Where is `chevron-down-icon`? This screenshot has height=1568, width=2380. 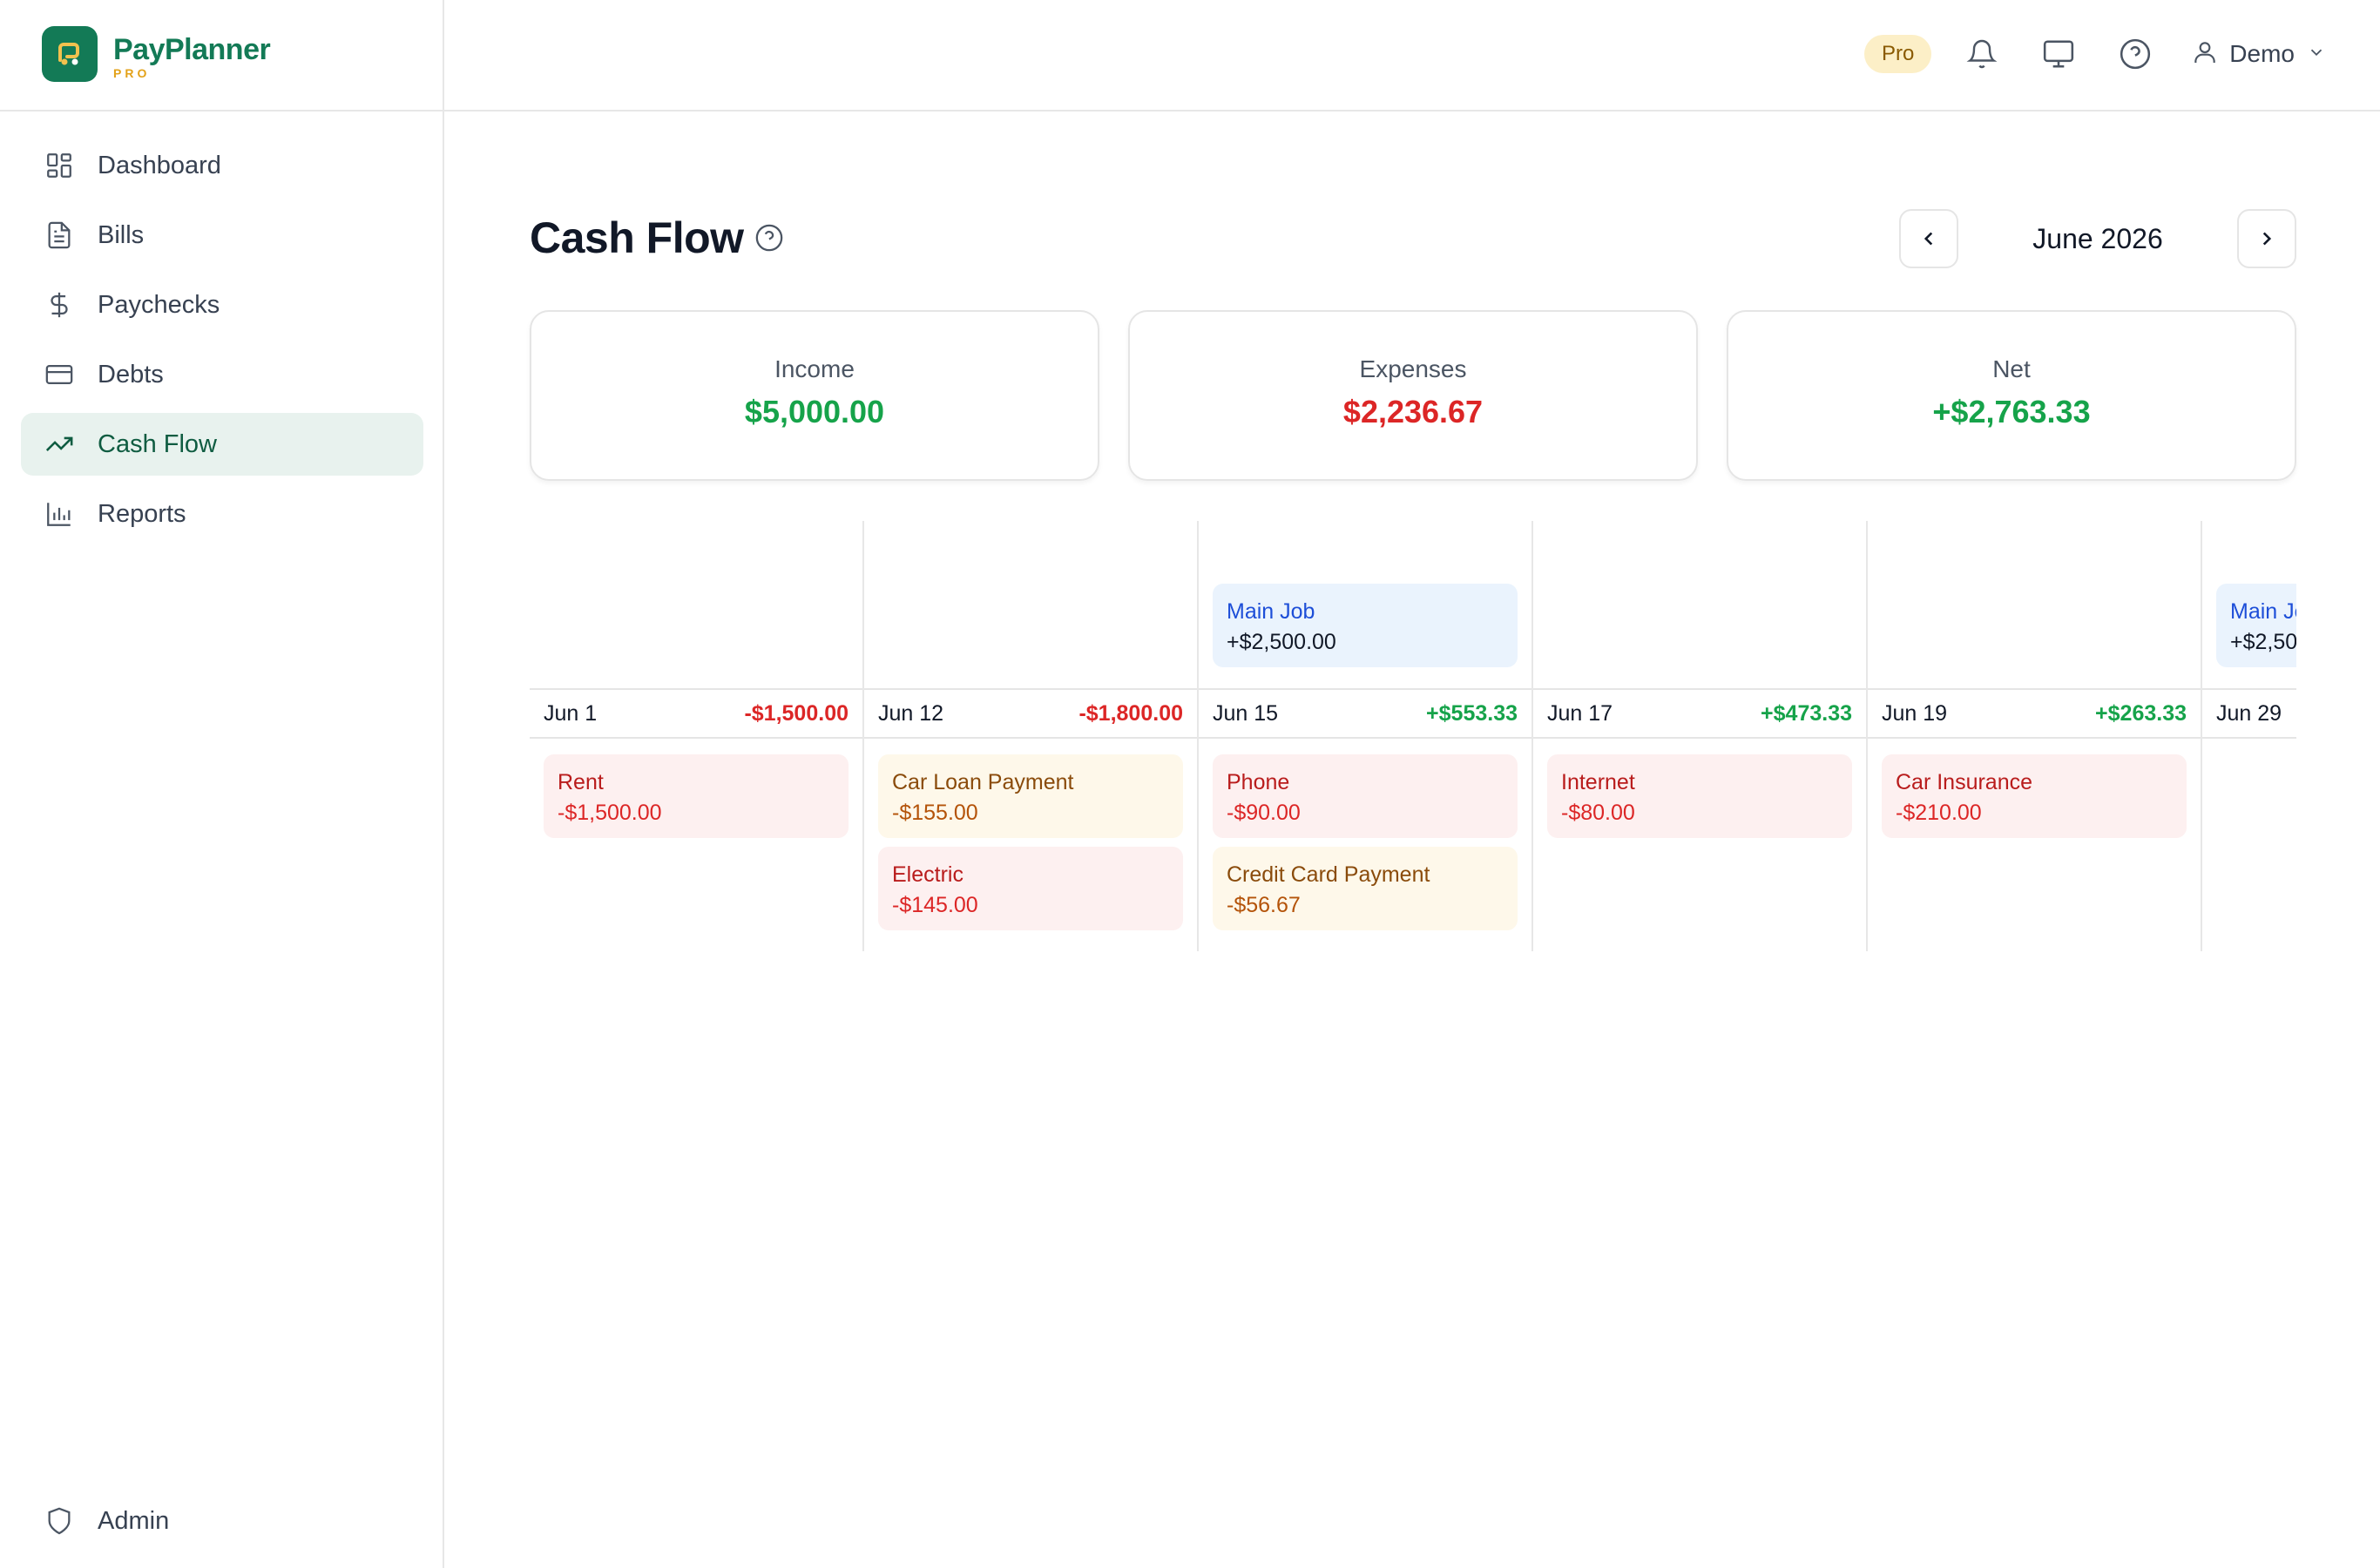 chevron-down-icon is located at coordinates (2316, 54).